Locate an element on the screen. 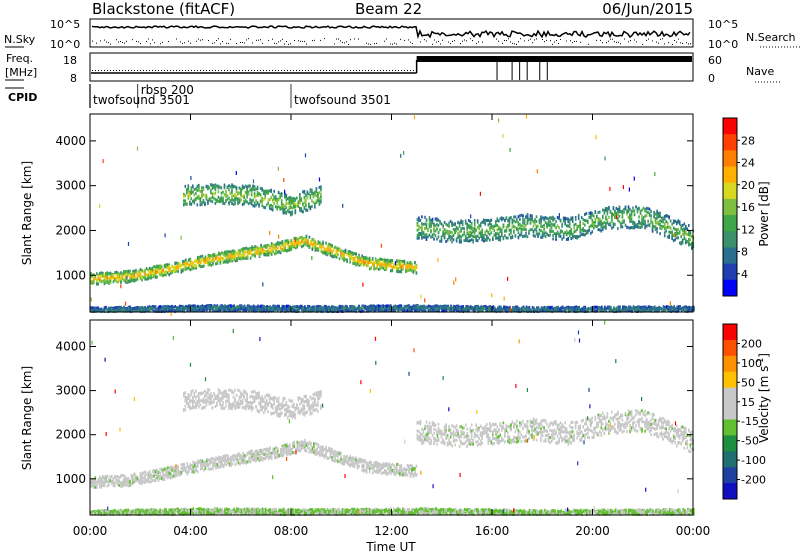  date-title: 06/Jun/2015 is located at coordinates (647, 9).